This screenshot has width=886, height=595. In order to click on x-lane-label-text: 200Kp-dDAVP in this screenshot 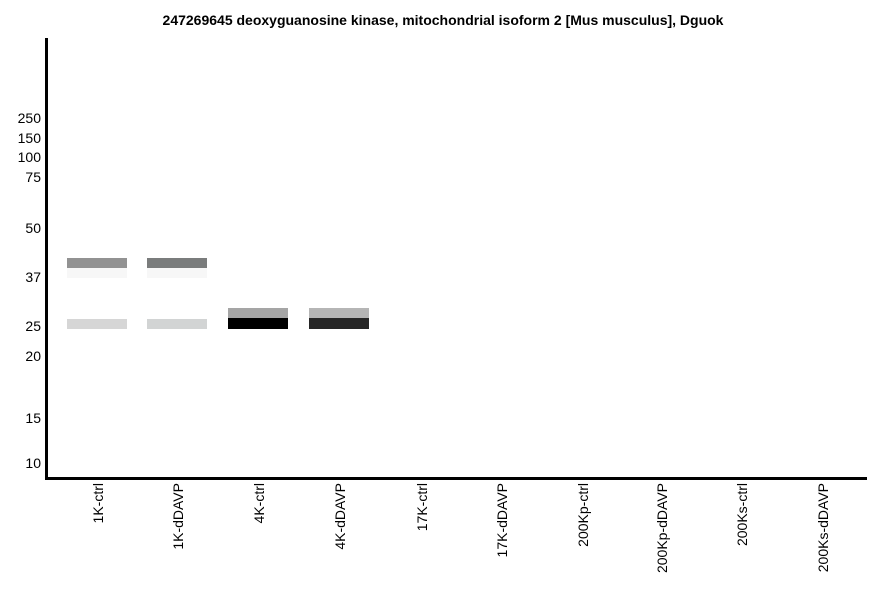, I will do `click(662, 528)`.